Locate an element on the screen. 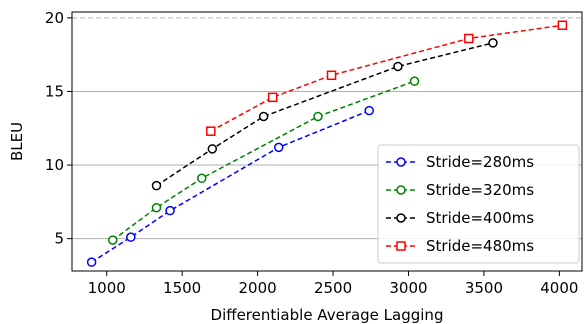  x-tick-label: 4000 is located at coordinates (559, 288).